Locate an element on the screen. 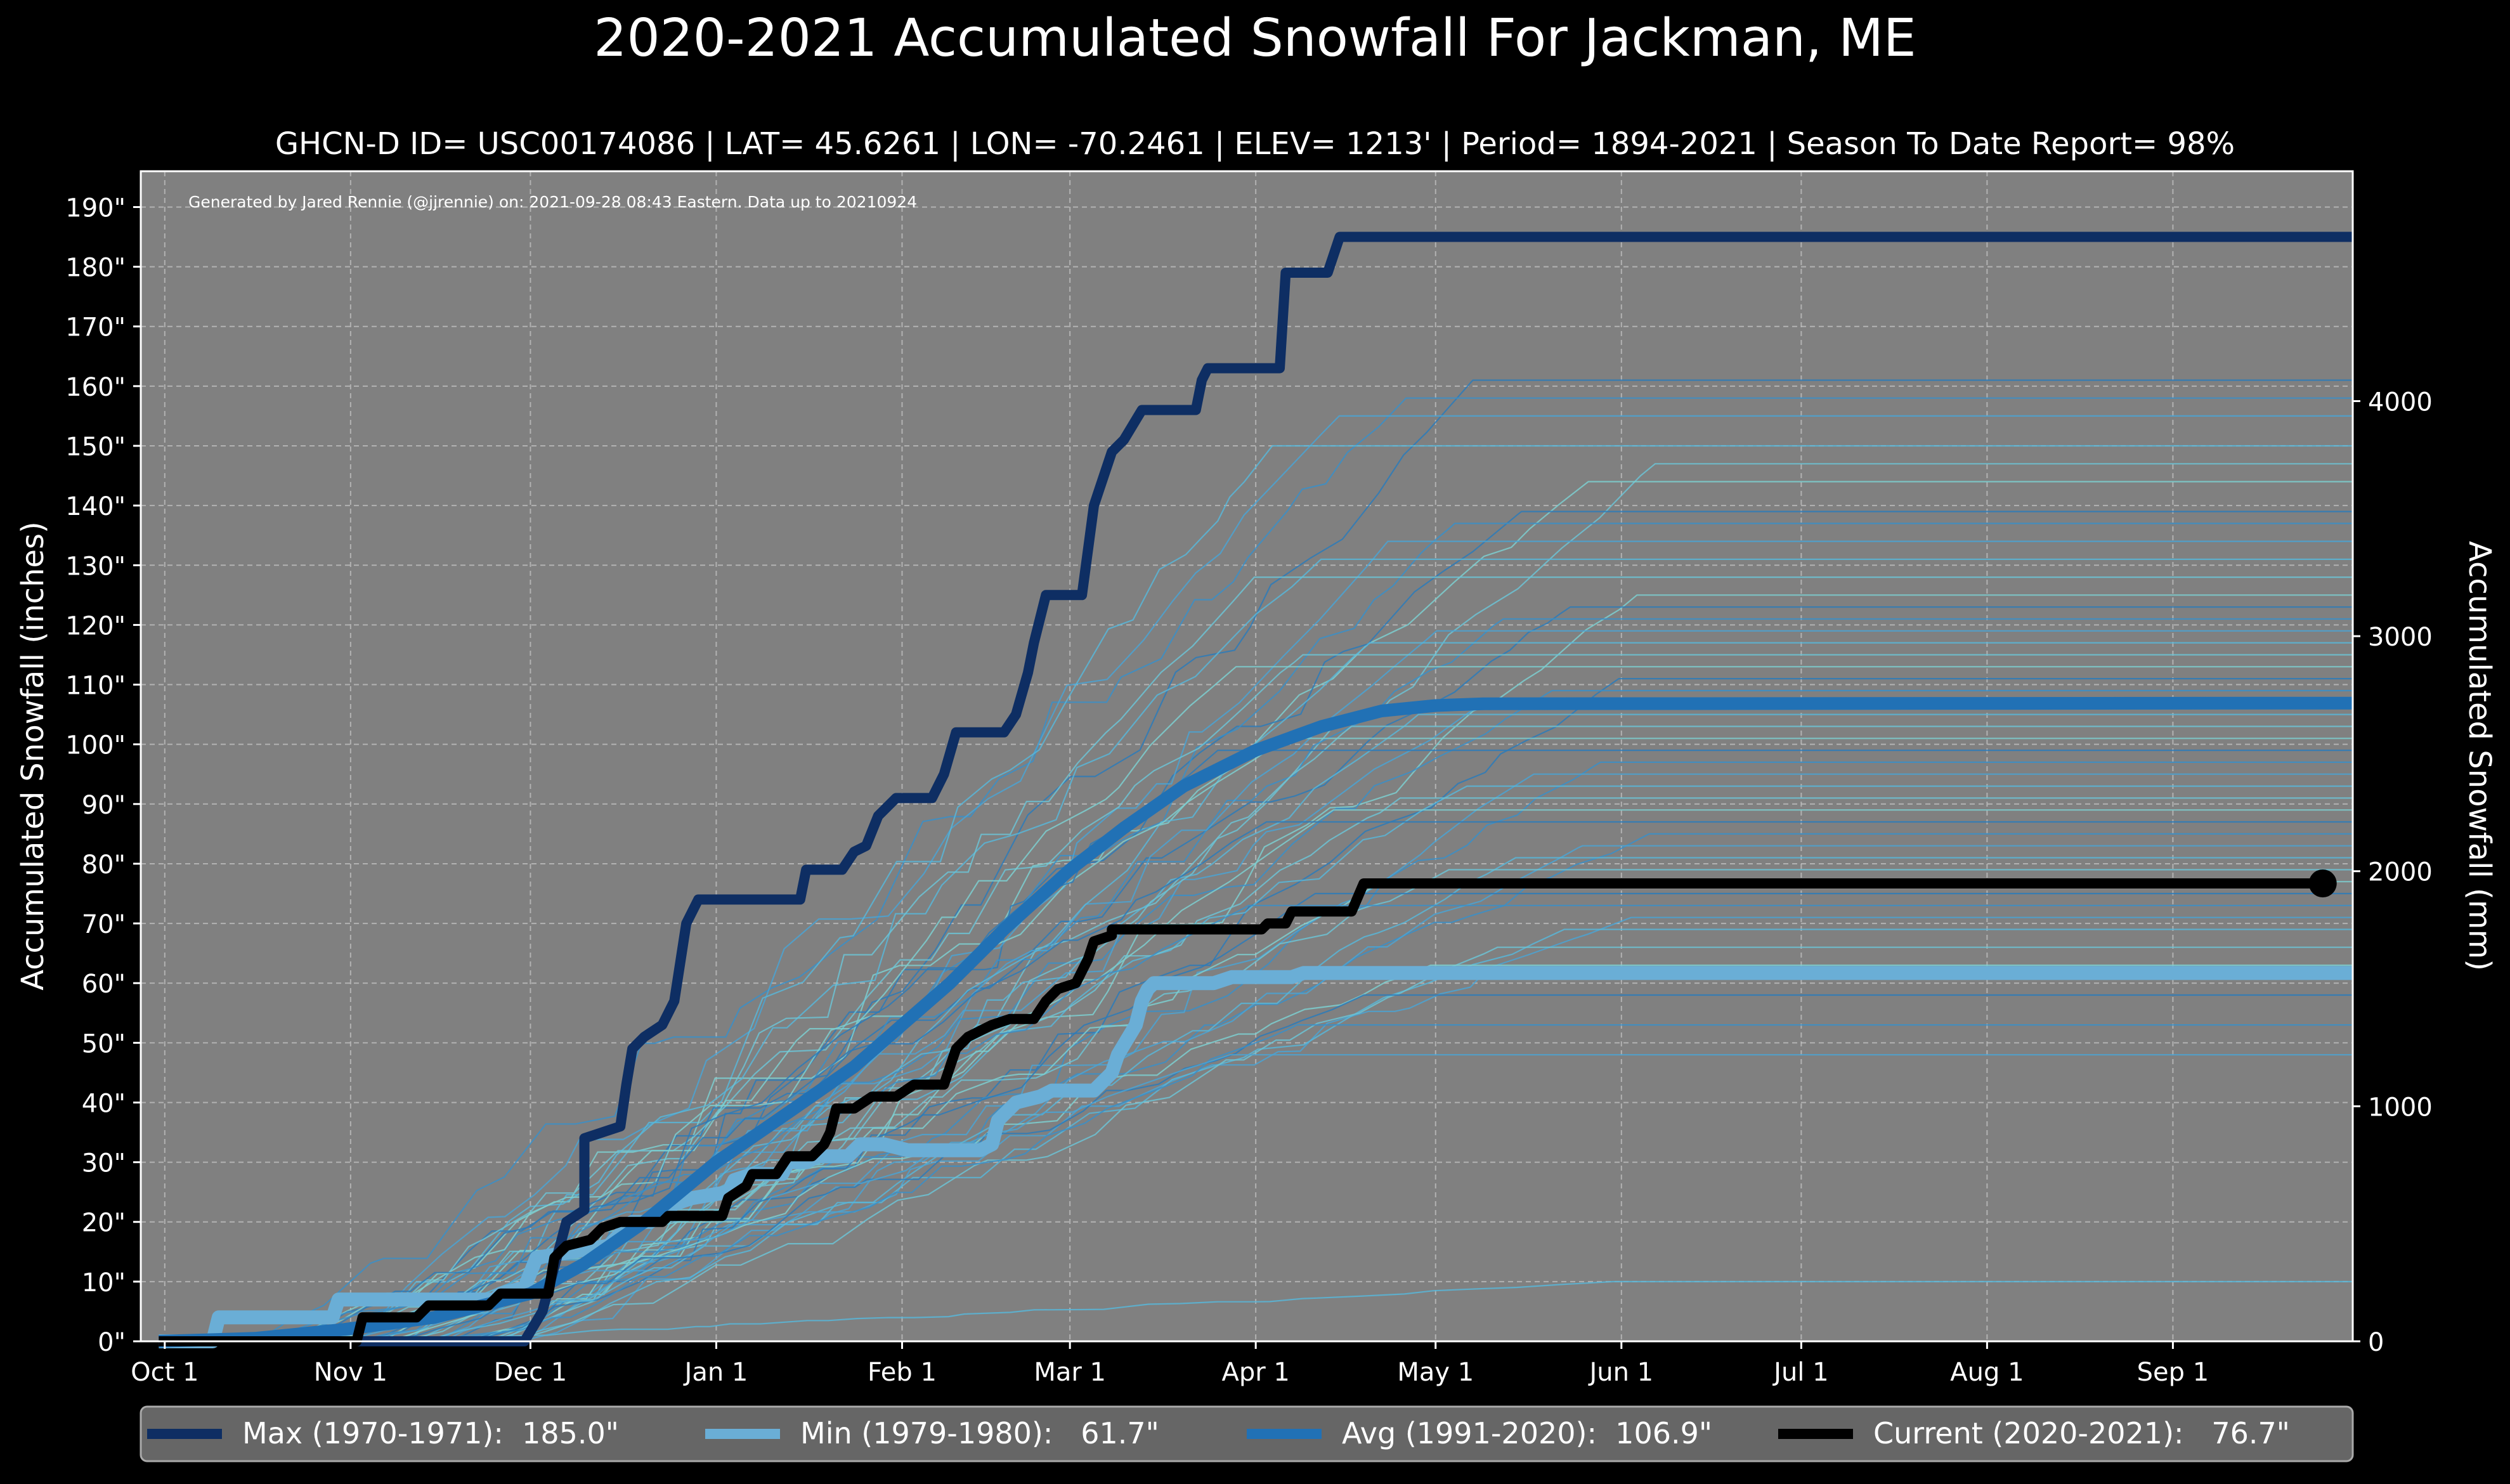  y-tick-label: 90" is located at coordinates (104, 805).